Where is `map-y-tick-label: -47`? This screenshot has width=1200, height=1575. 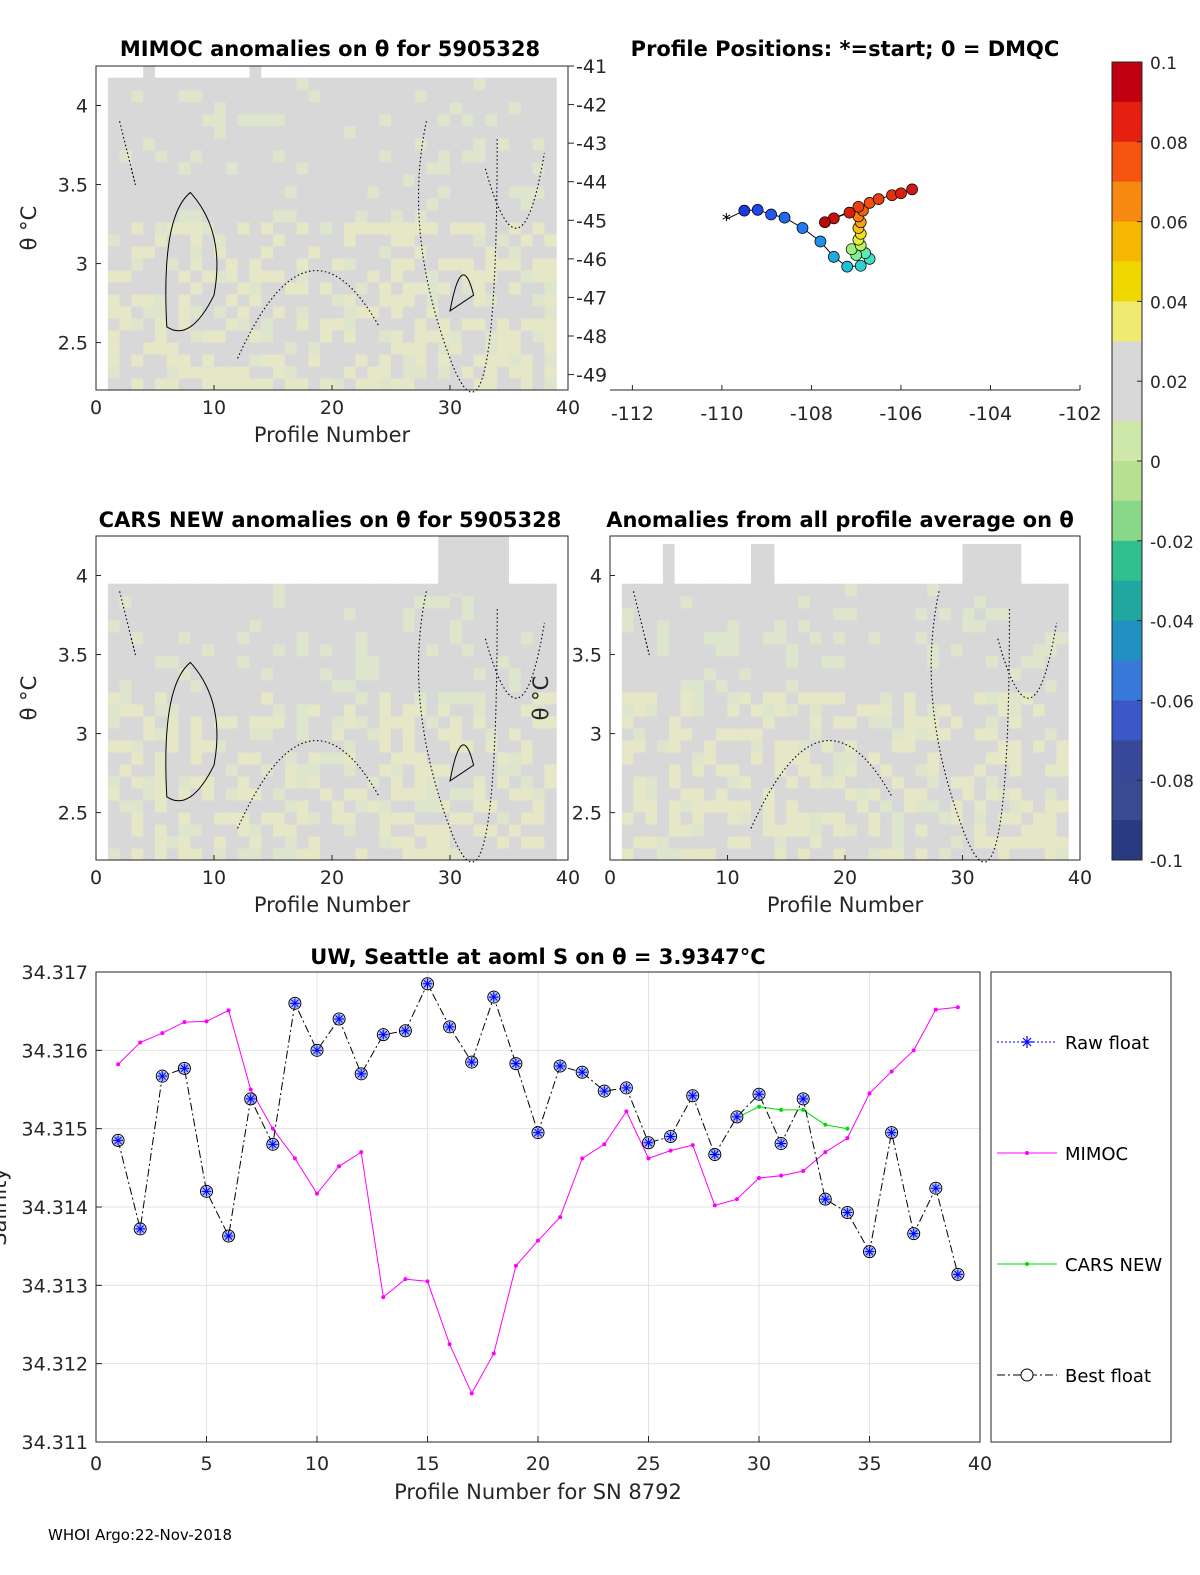 map-y-tick-label: -47 is located at coordinates (591, 298).